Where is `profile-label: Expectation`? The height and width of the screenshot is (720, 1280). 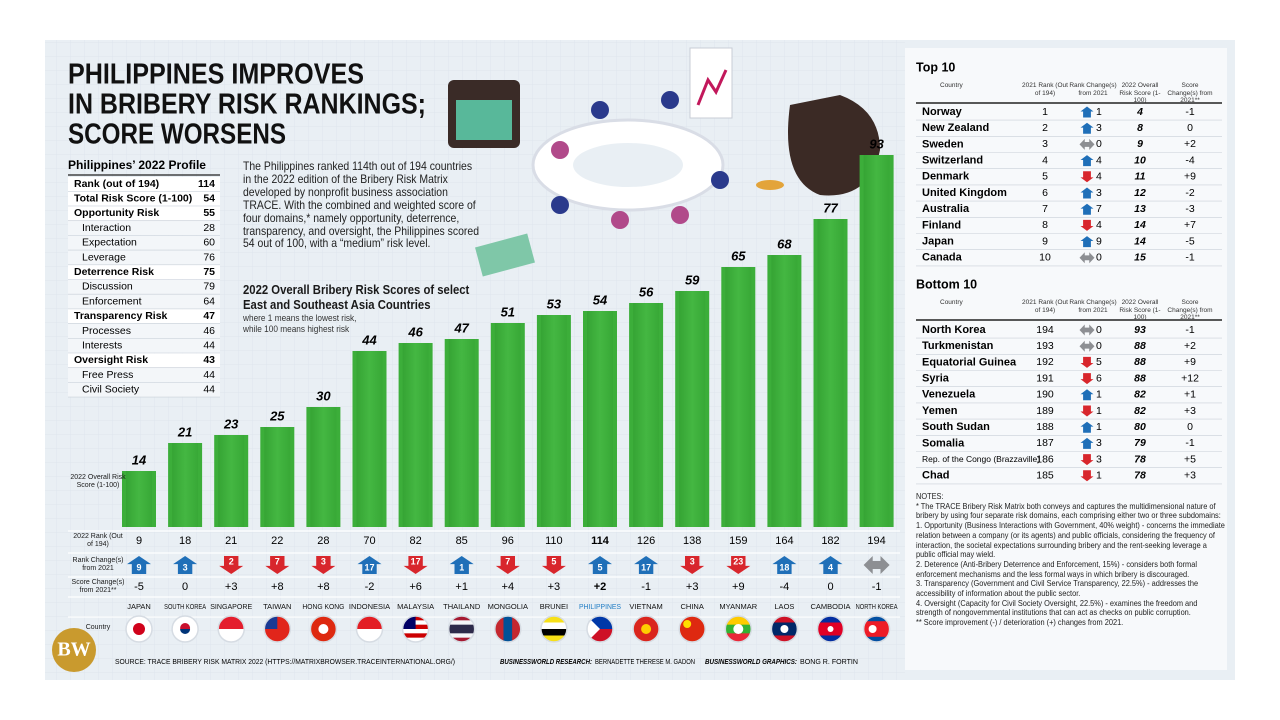
profile-label: Expectation is located at coordinates (109, 243).